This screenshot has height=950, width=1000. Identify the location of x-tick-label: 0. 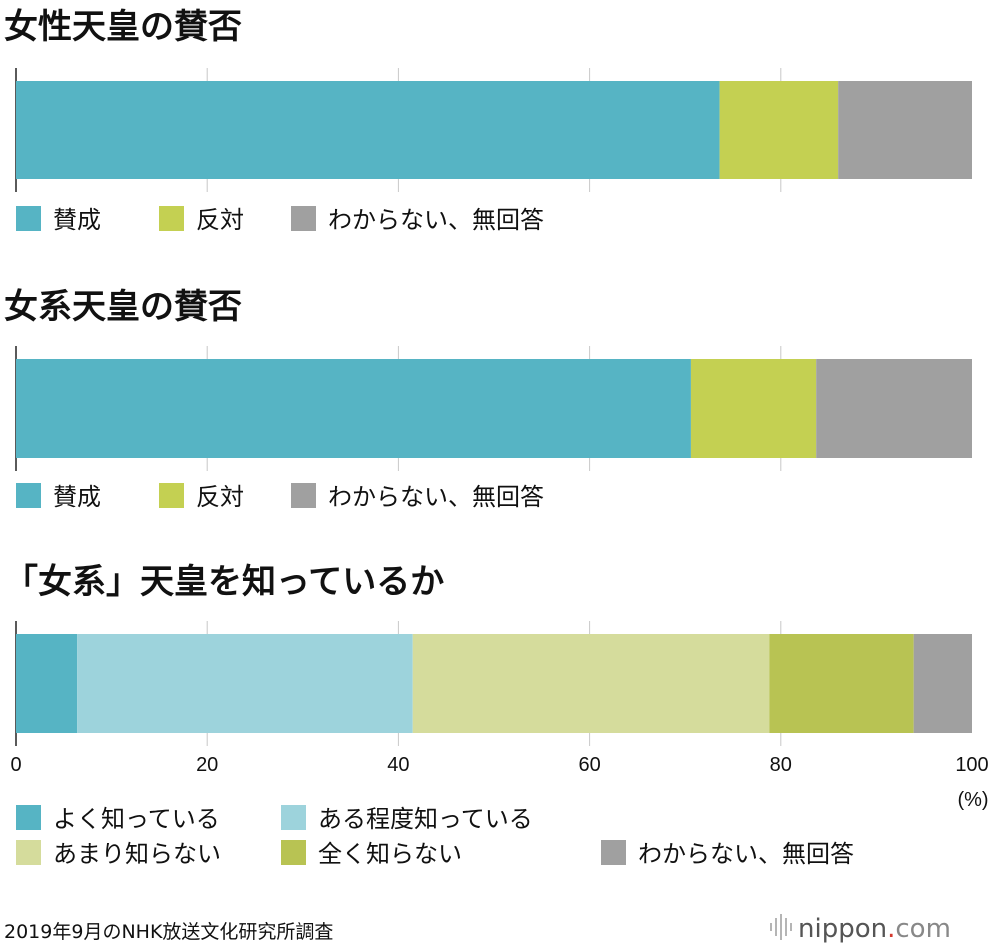
(15, 765).